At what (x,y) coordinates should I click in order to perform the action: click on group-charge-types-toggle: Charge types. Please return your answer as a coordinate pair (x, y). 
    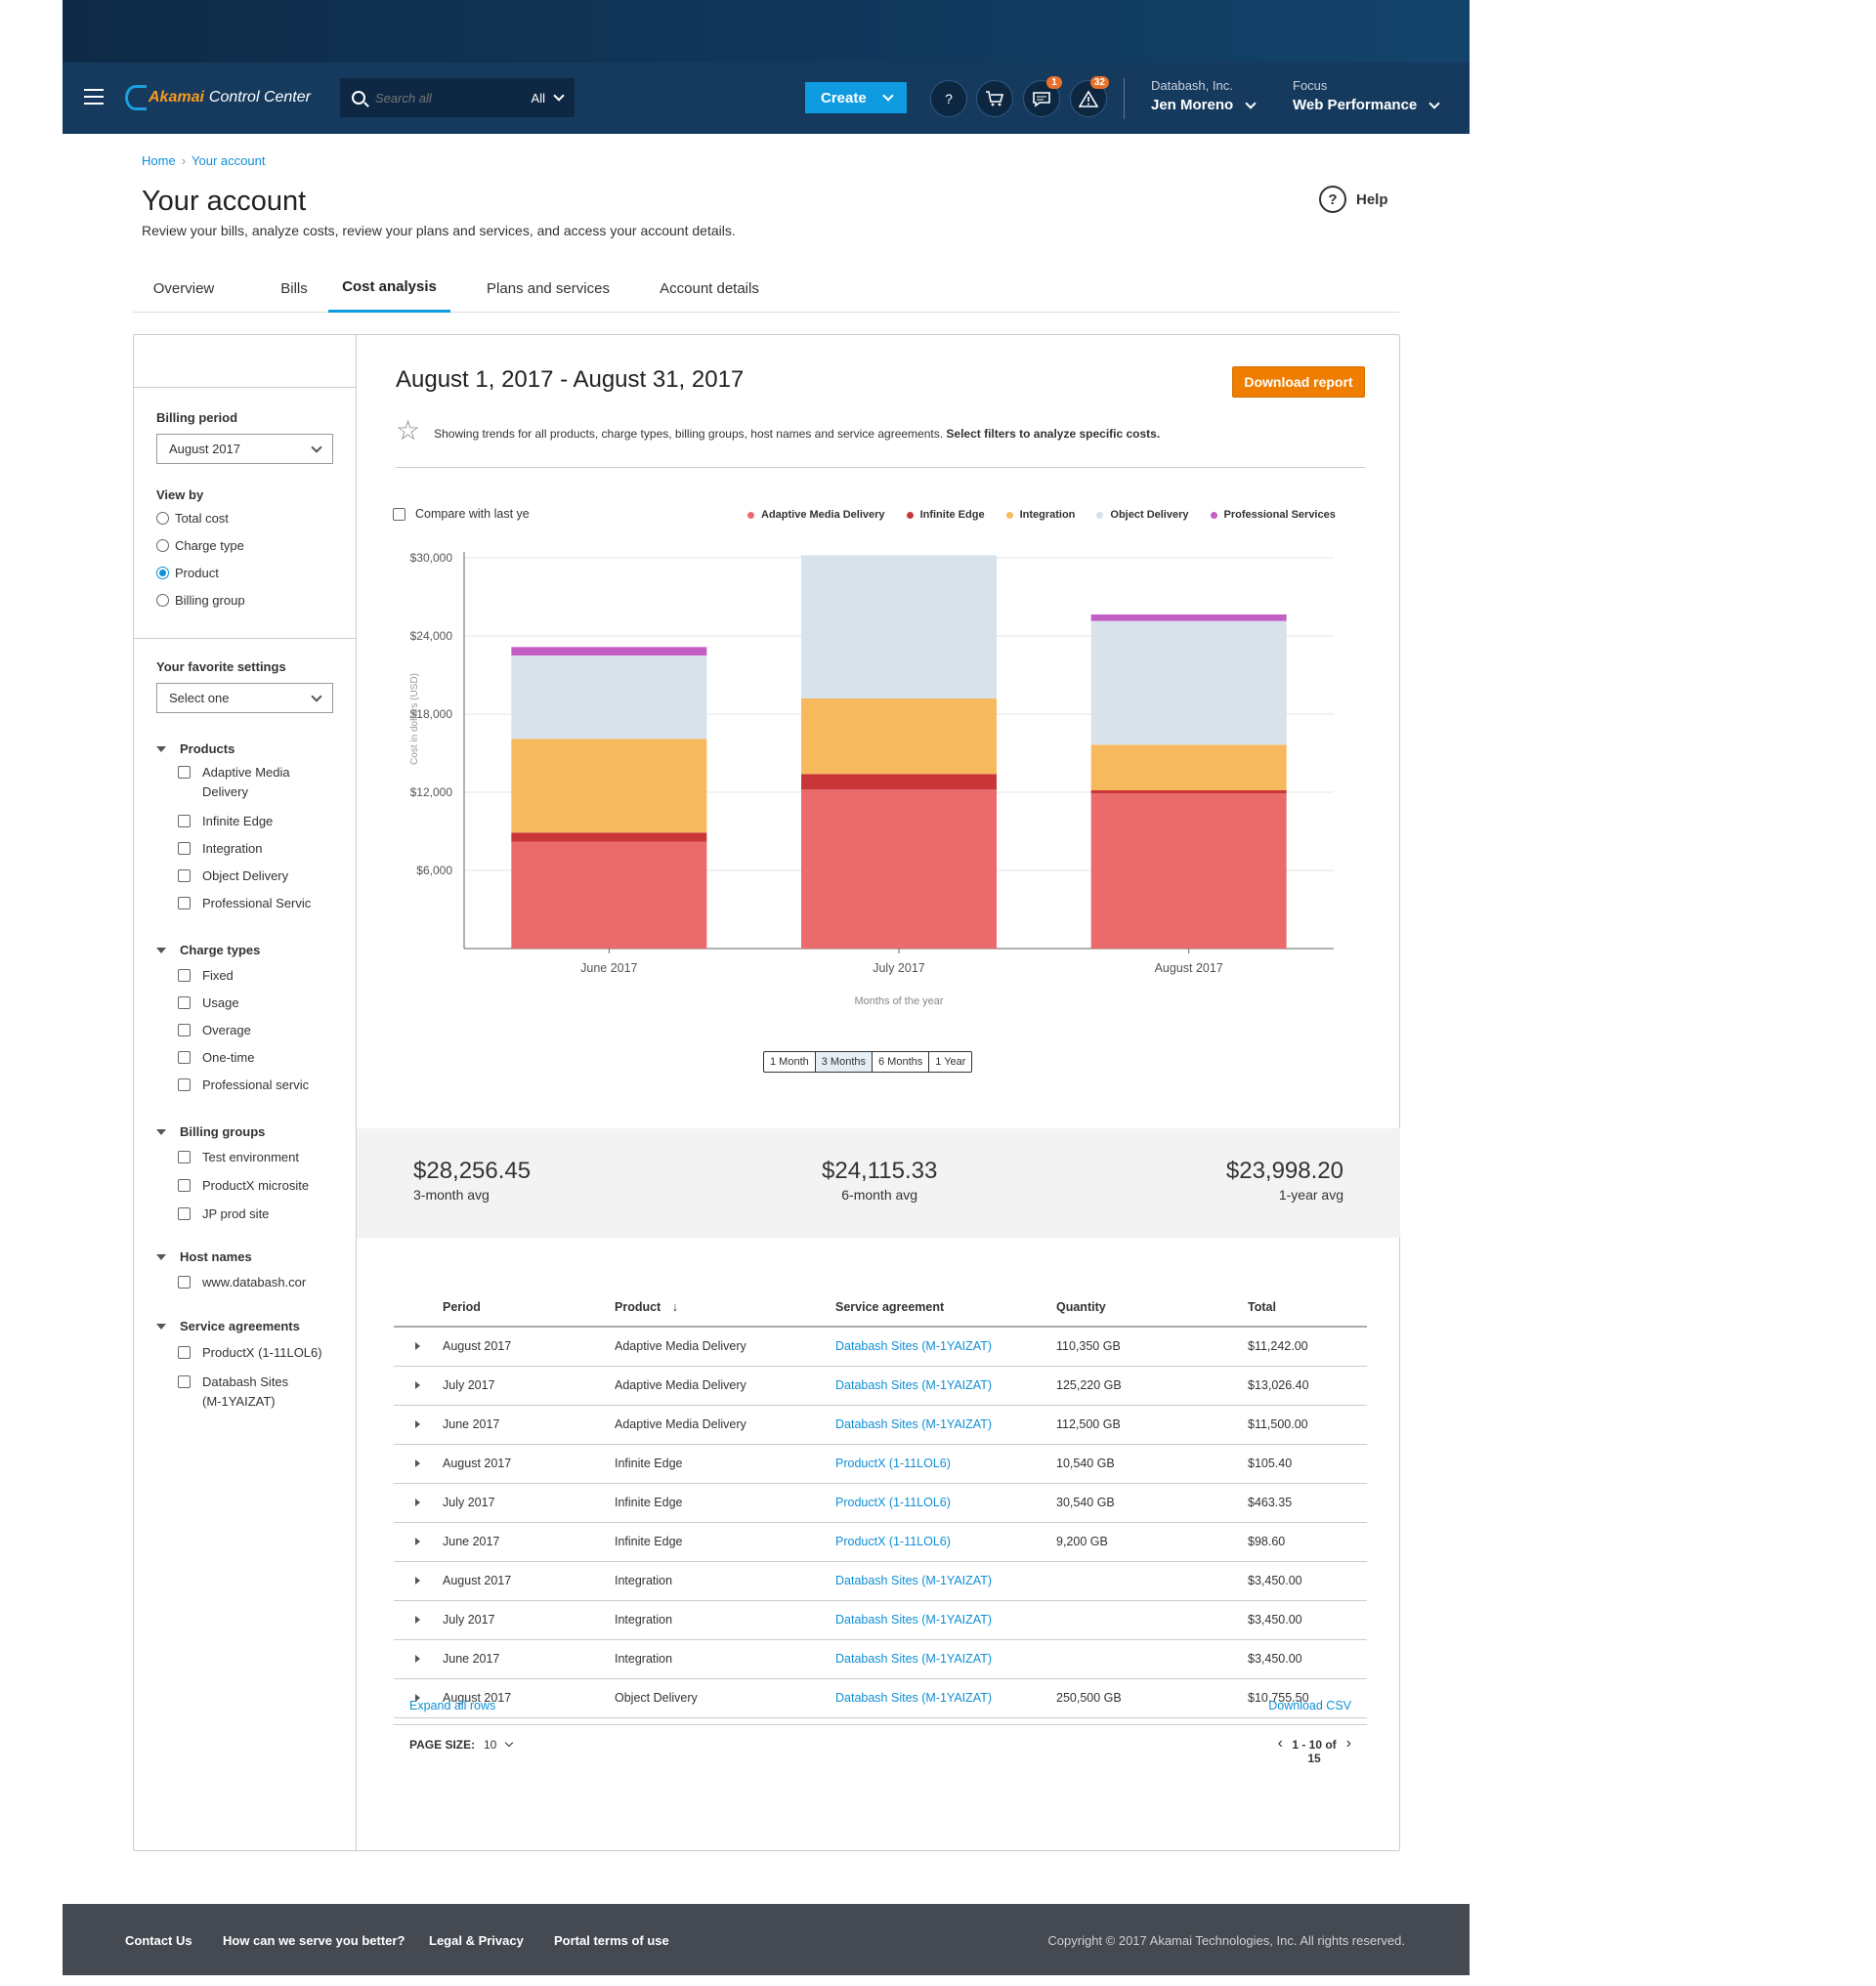
    Looking at the image, I should click on (208, 950).